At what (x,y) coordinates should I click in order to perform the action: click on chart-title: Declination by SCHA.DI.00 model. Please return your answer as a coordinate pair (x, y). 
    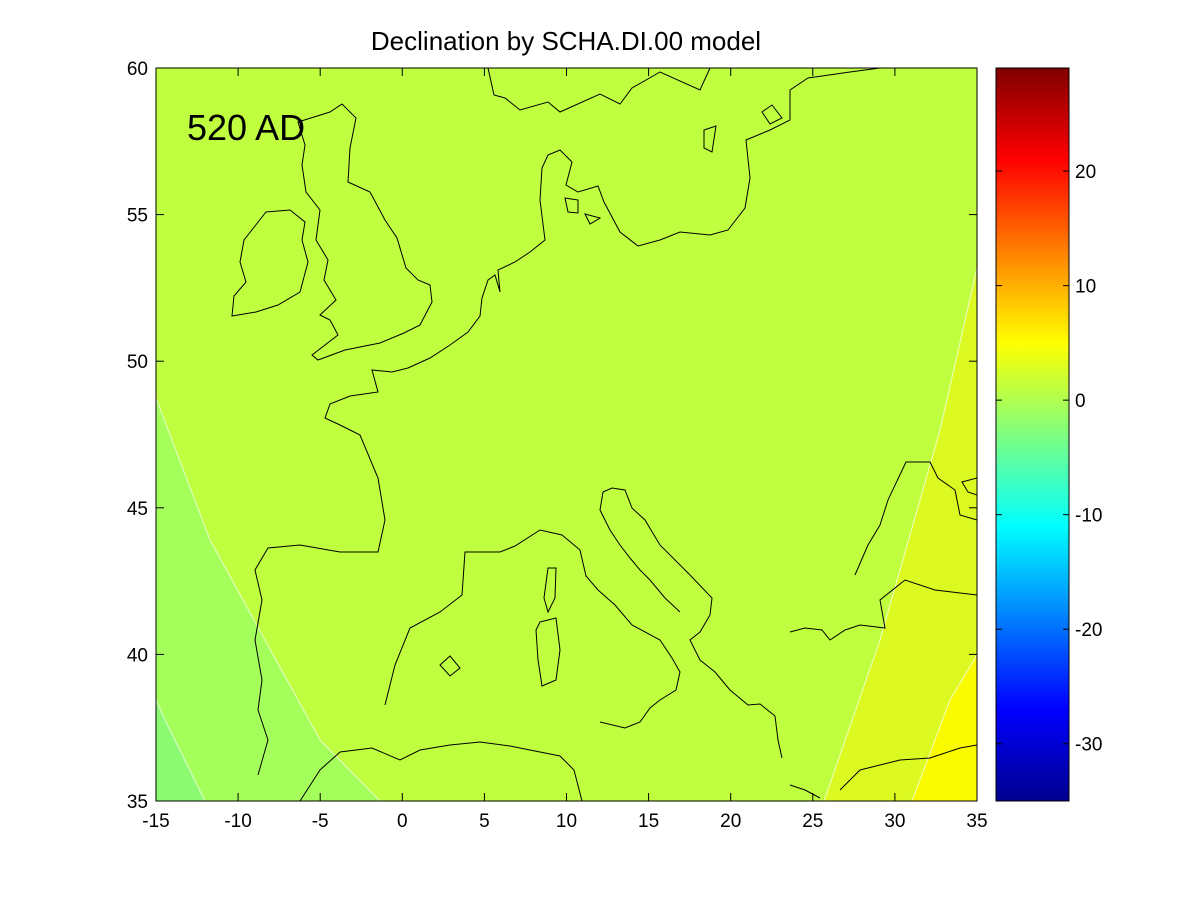
    Looking at the image, I should click on (566, 41).